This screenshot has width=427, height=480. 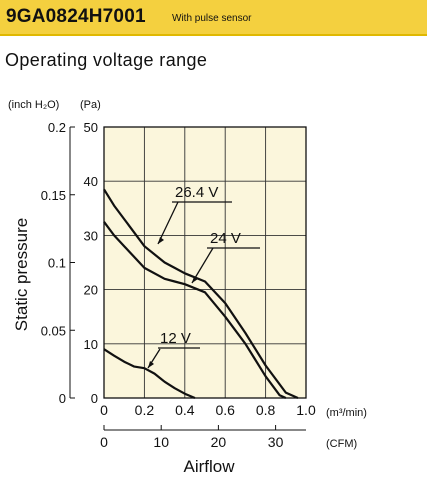 What do you see at coordinates (21, 274) in the screenshot?
I see `y-axis-title: Static pressure` at bounding box center [21, 274].